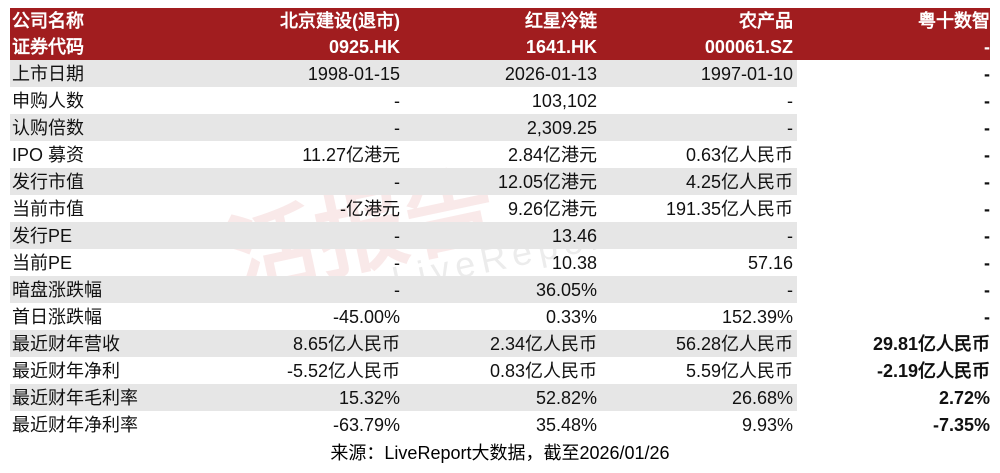  Describe the element at coordinates (48, 101) in the screenshot. I see `row-label: 申购人数` at that location.